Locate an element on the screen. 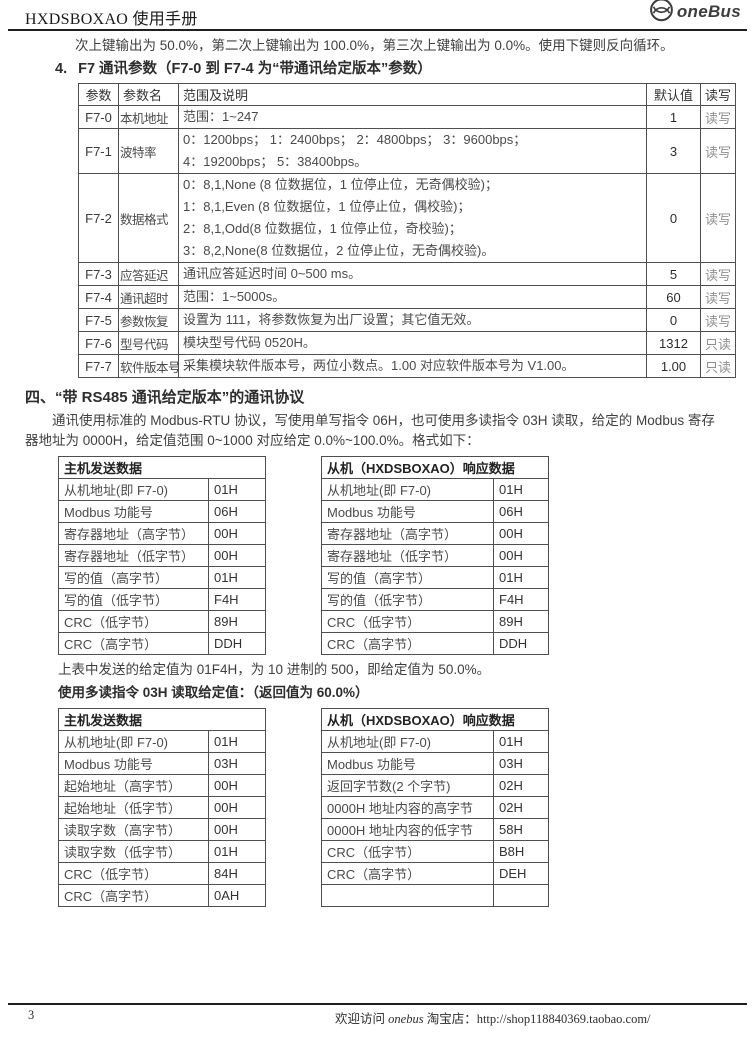 The height and width of the screenshot is (1045, 755). field-value: 02H is located at coordinates (521, 807).